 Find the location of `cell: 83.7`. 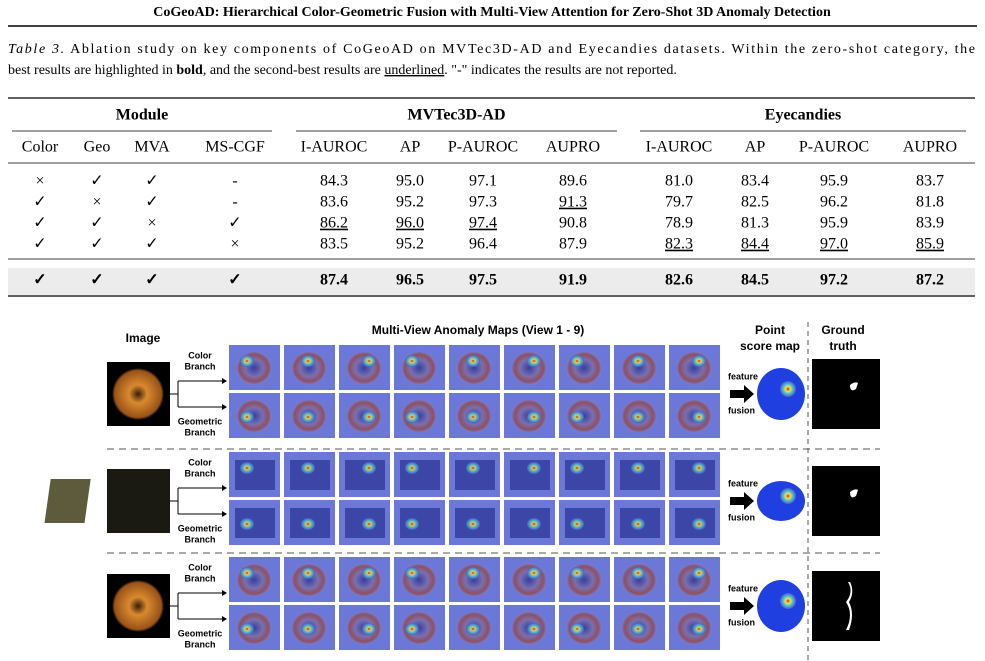

cell: 83.7 is located at coordinates (930, 181).